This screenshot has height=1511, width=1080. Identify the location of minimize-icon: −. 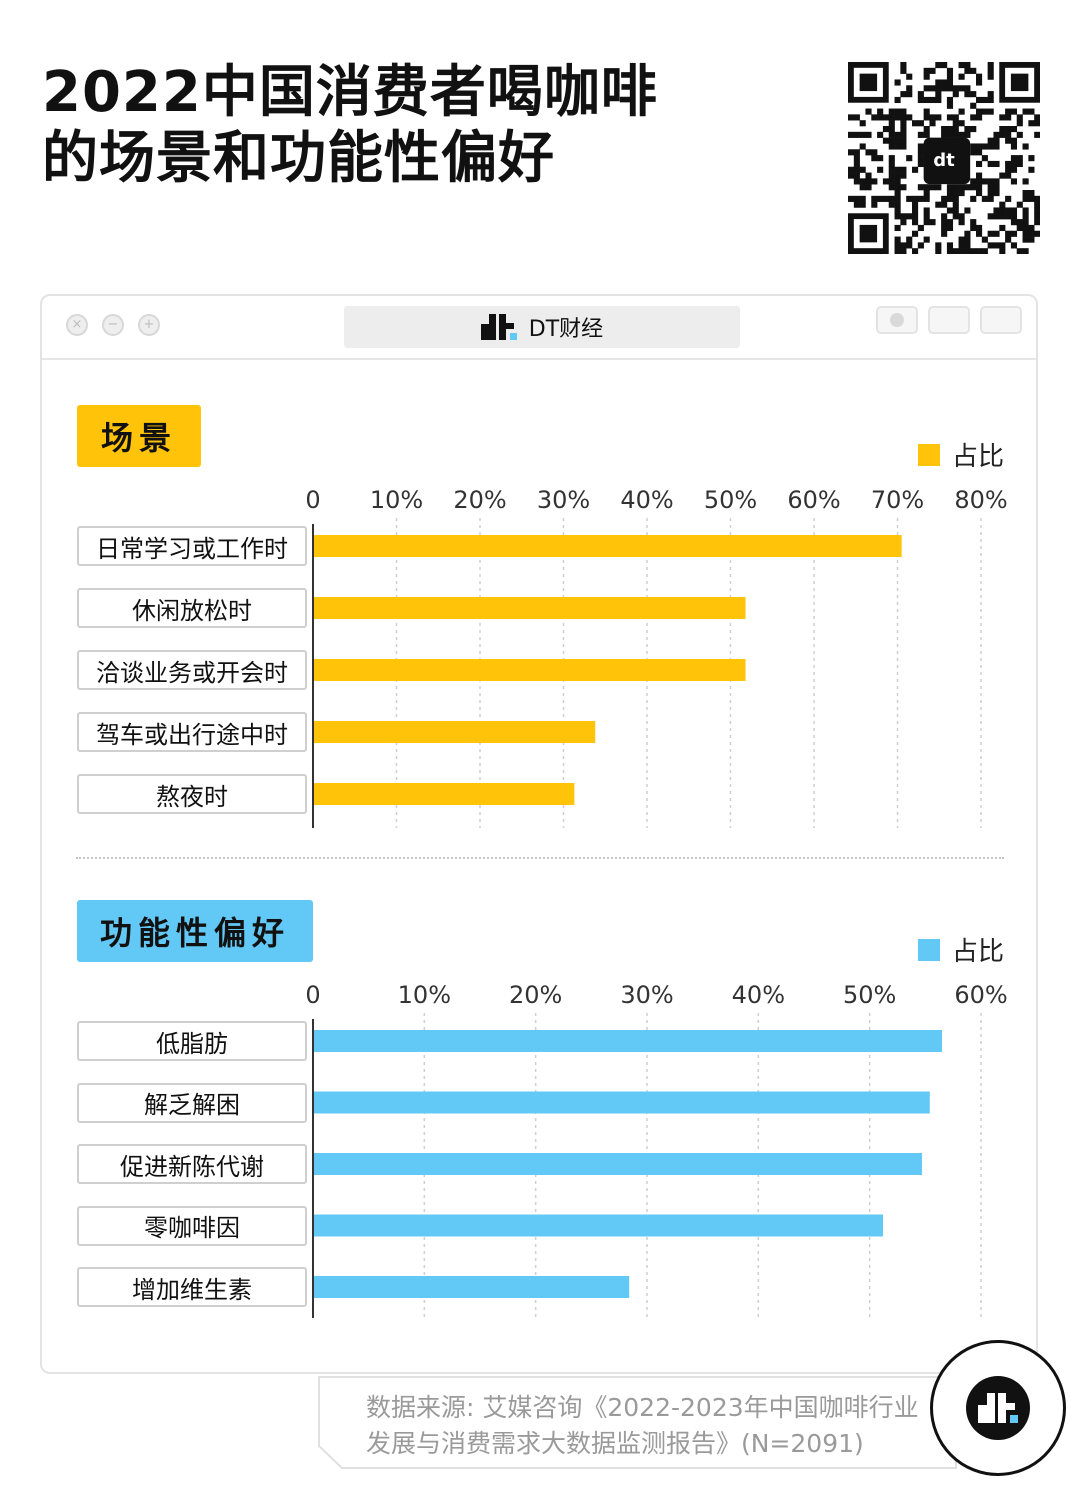
(113, 325).